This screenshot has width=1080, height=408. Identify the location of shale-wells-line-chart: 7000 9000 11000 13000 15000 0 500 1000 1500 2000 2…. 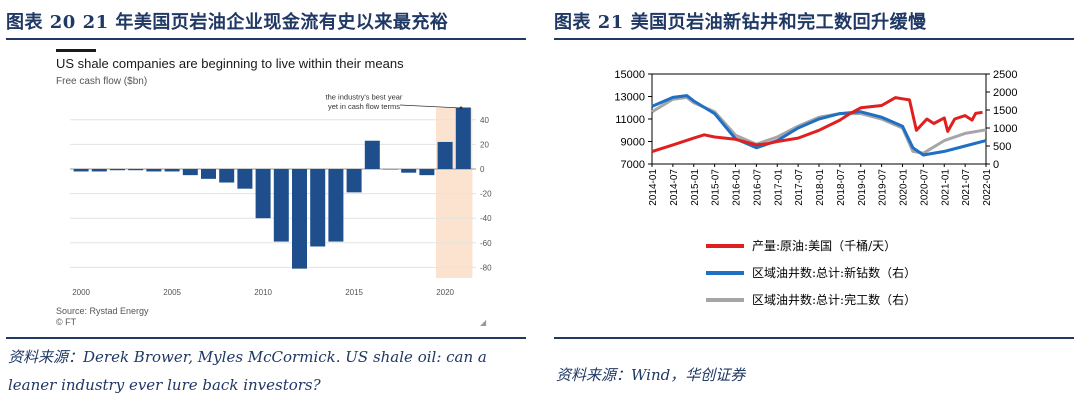
(815, 137).